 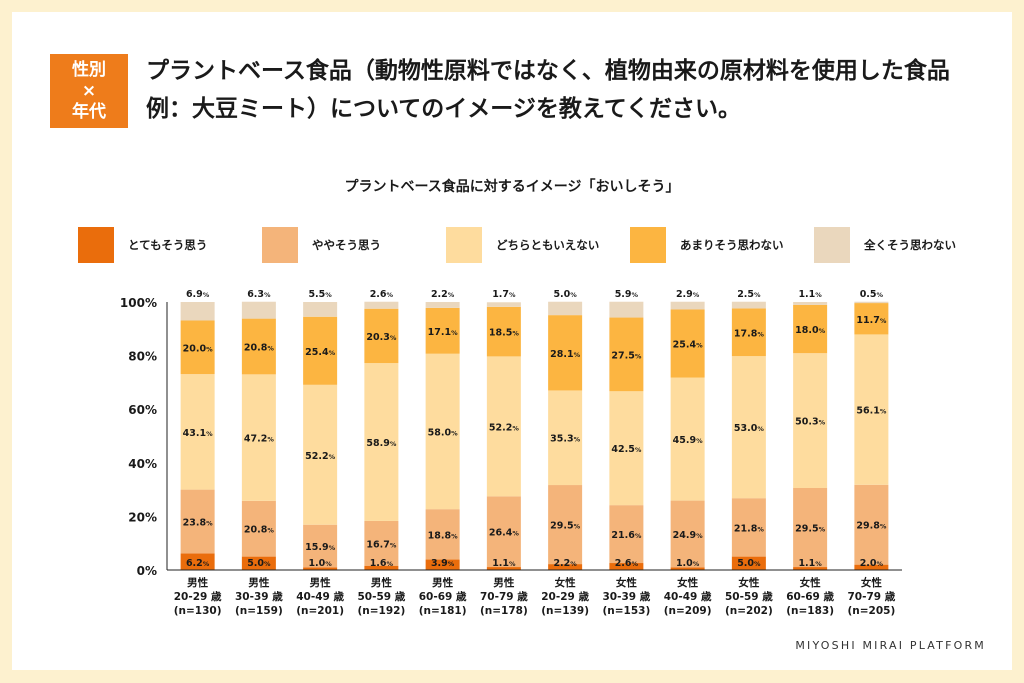 I want to click on data-label: 6.2%, so click(x=198, y=563).